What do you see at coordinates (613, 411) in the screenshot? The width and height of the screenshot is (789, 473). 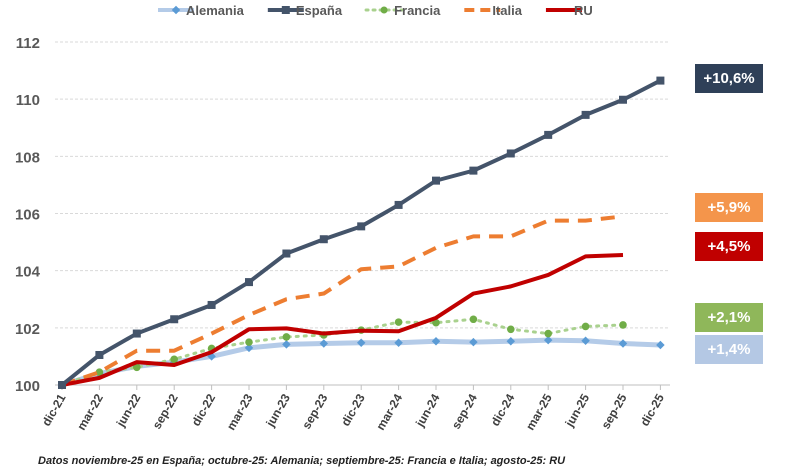 I see `x-tick-label: sep-25` at bounding box center [613, 411].